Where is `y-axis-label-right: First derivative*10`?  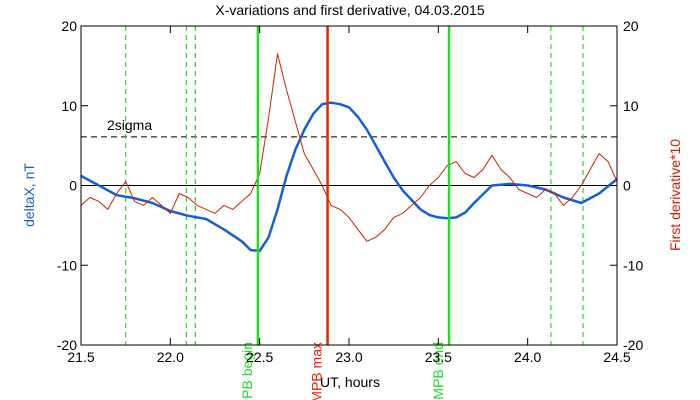
y-axis-label-right: First derivative*10 is located at coordinates (675, 195).